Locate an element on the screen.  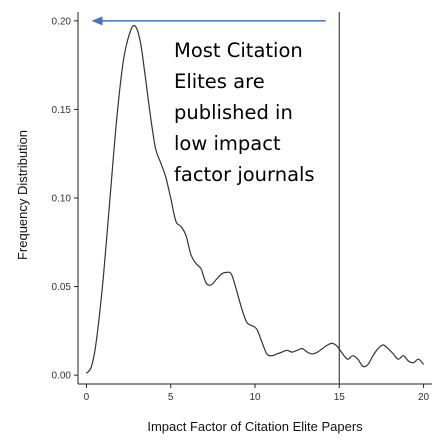
x-tick-label: 0 is located at coordinates (87, 397).